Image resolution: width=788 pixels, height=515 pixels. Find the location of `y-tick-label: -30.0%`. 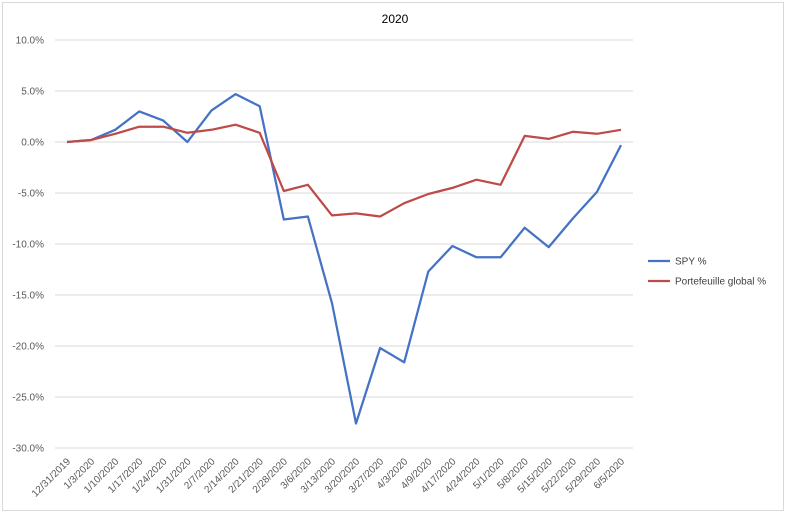

y-tick-label: -30.0% is located at coordinates (28, 449).